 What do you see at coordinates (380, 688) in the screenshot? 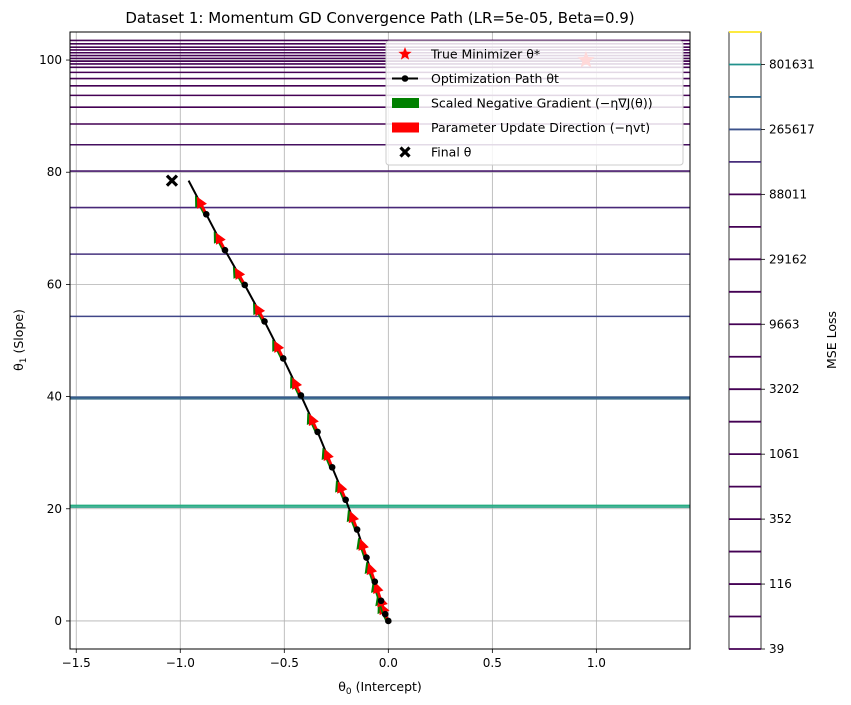
I see `x-axis-label: θ0 (Intercept)` at bounding box center [380, 688].